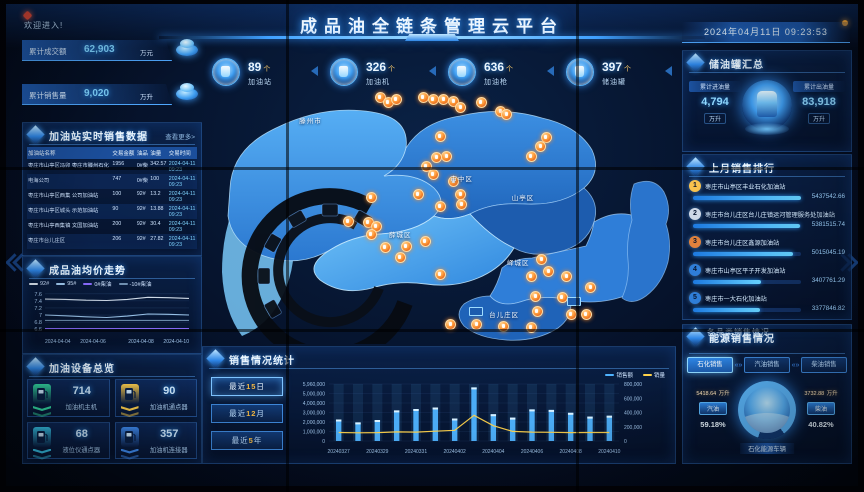  I want to click on kpi-cell: 636 个加油枪, so click(497, 72).